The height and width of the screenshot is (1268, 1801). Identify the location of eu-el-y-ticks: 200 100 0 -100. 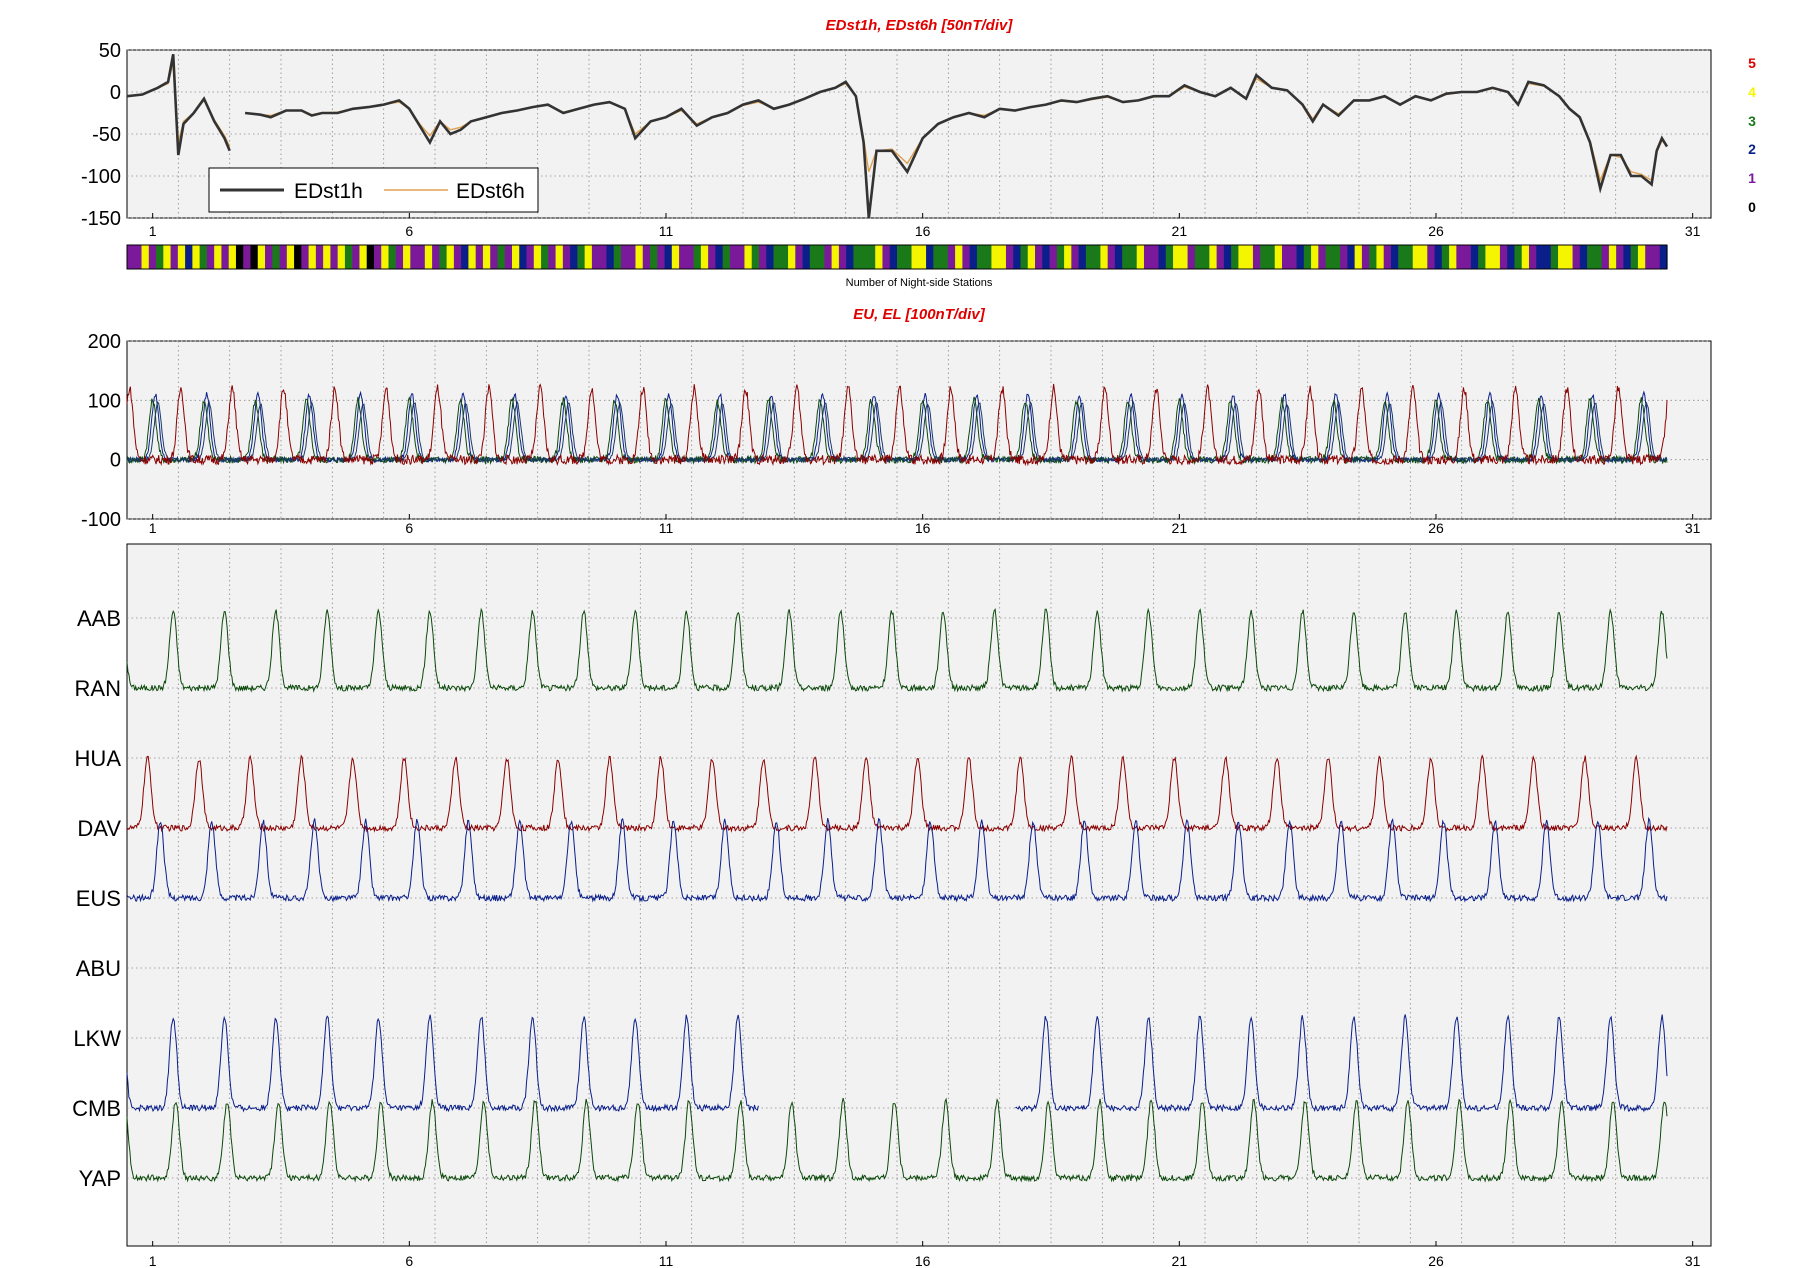
(101, 431).